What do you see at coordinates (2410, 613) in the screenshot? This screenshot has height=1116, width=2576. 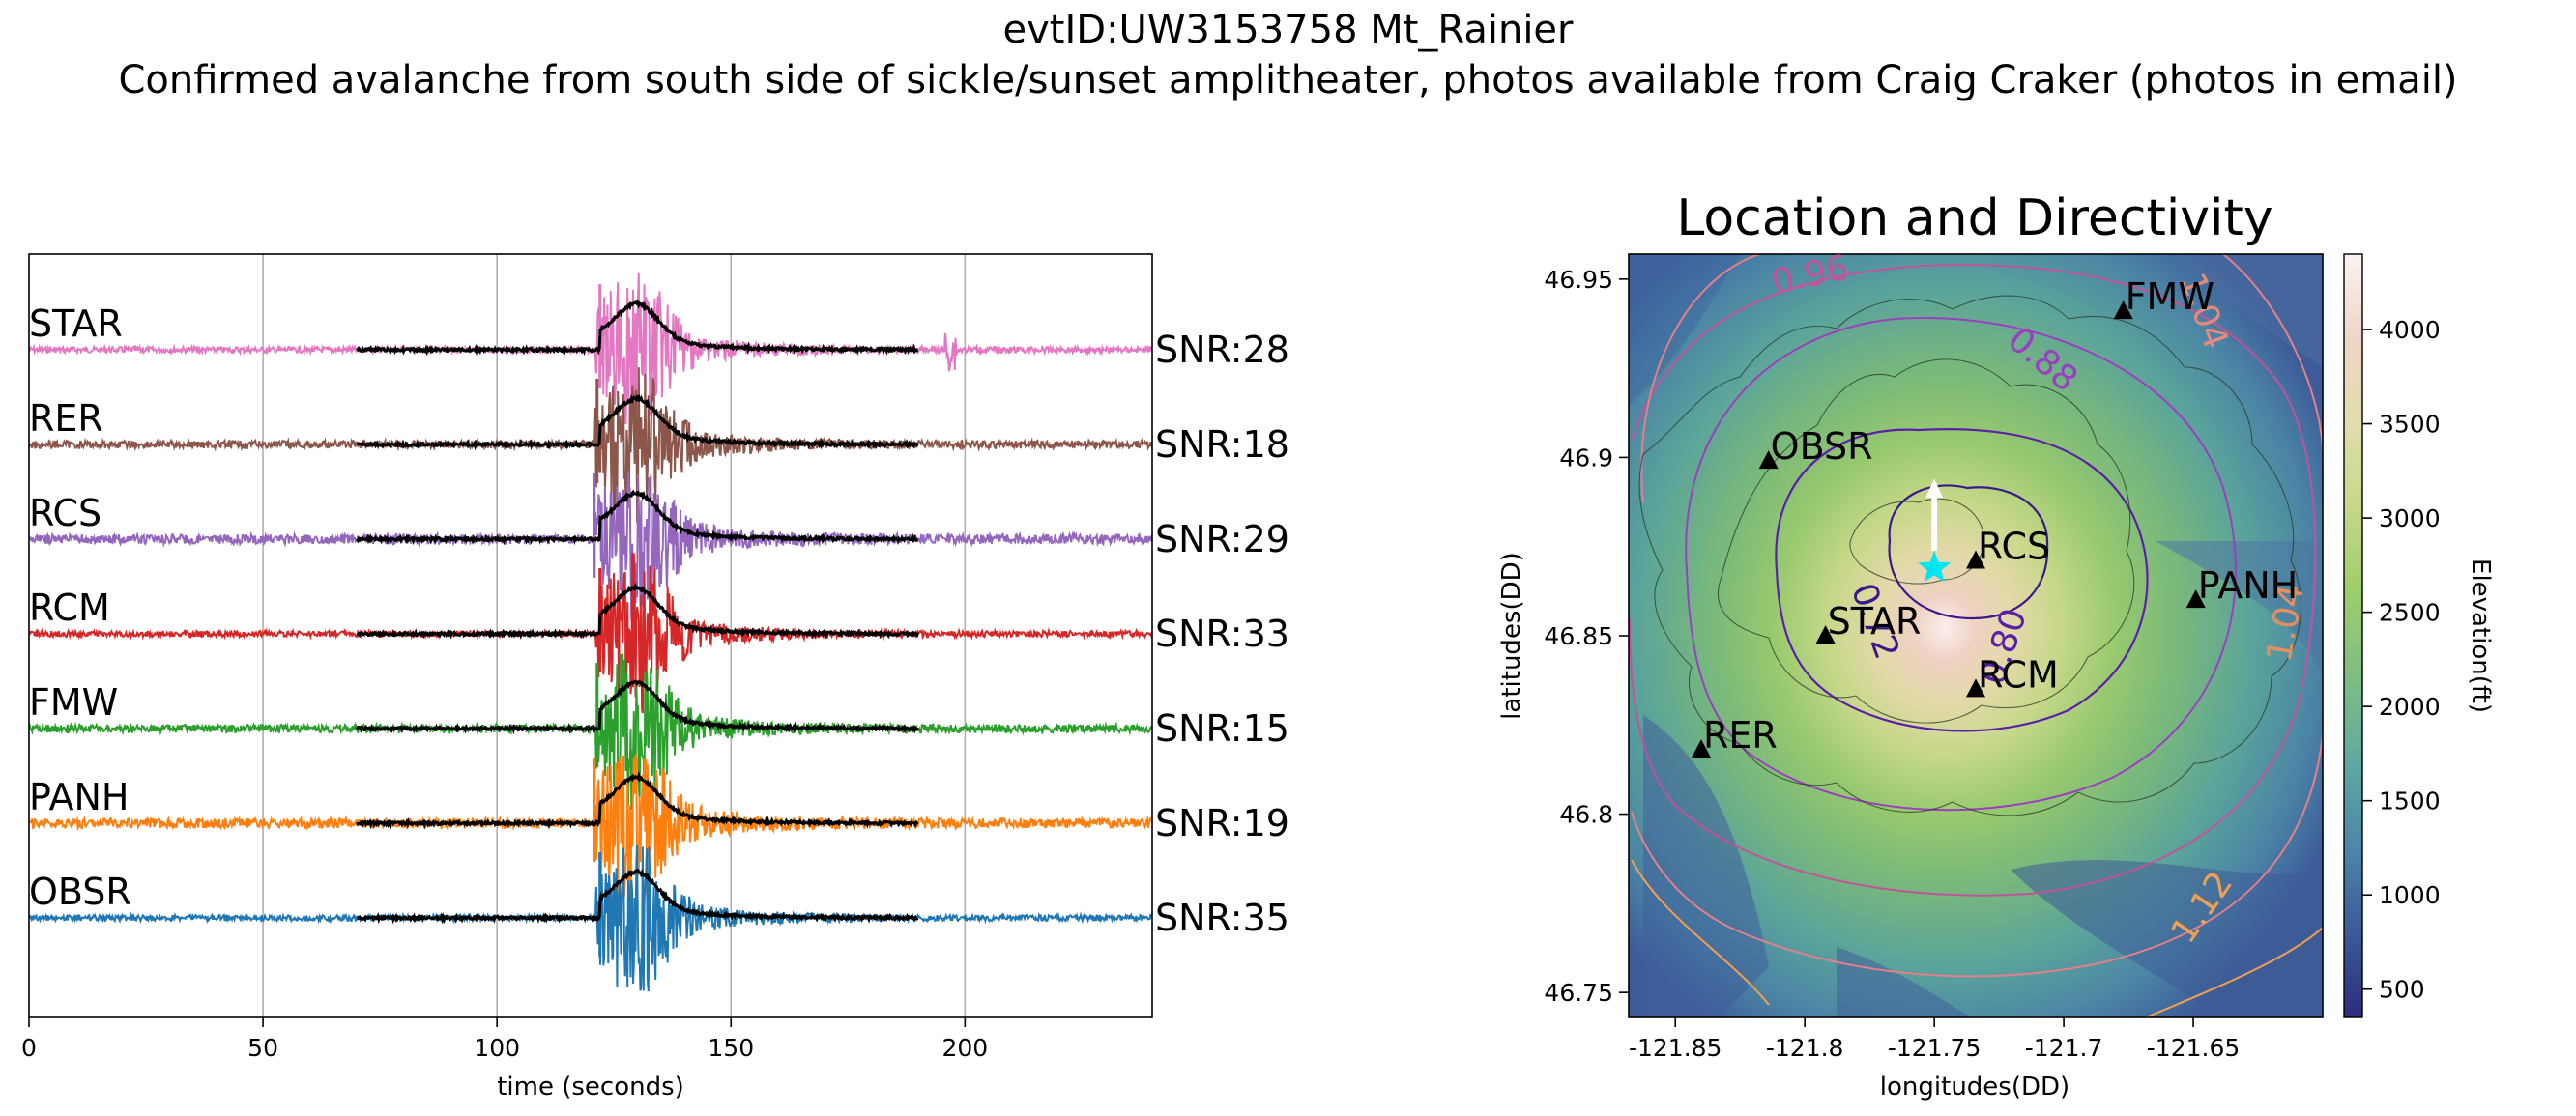 I see `colorbar-tick-label: 2500` at bounding box center [2410, 613].